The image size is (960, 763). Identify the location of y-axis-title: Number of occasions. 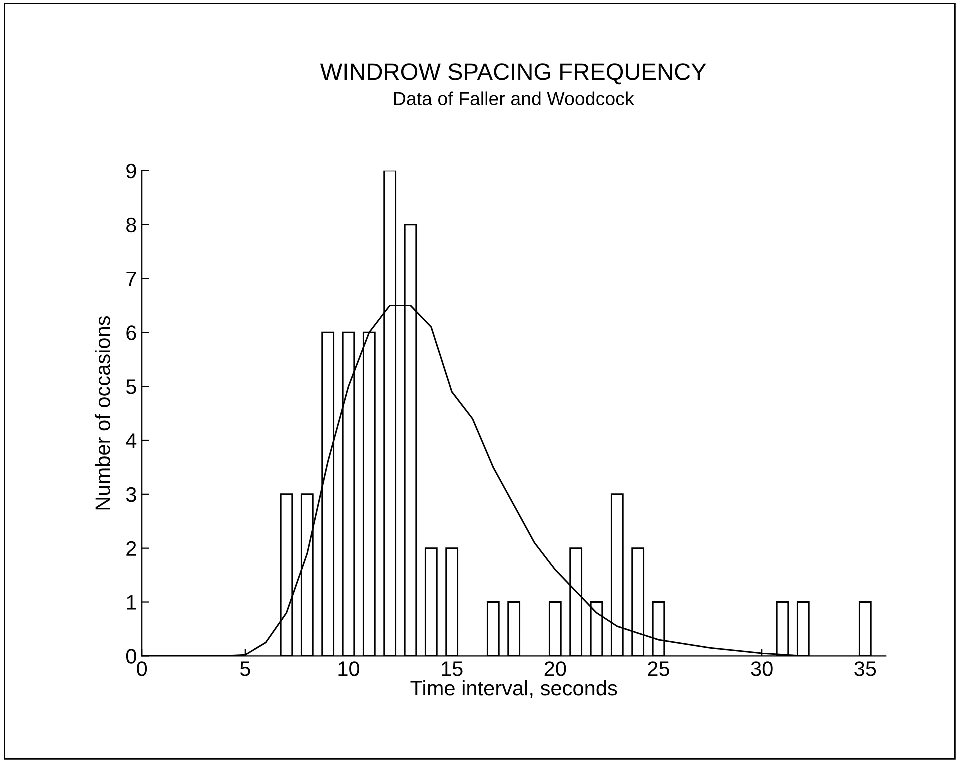
(102, 413).